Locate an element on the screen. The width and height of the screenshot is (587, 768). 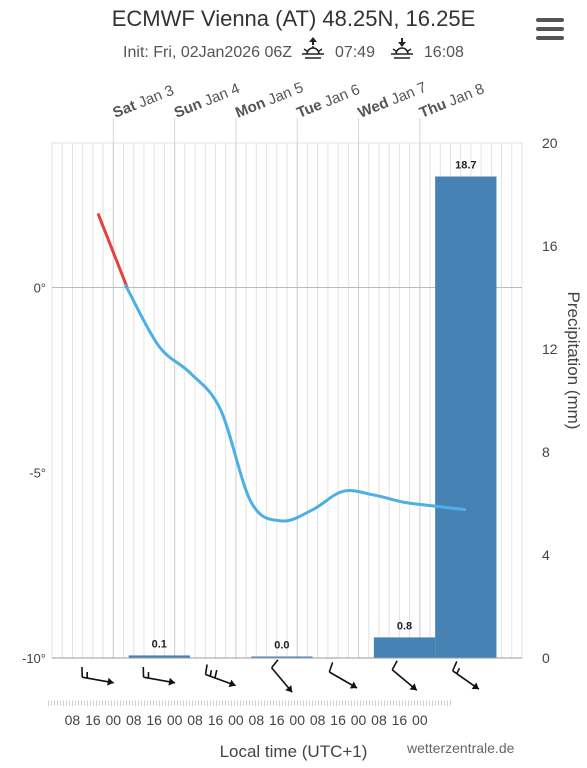
day-label: Wed Jan 7 is located at coordinates (392, 100).